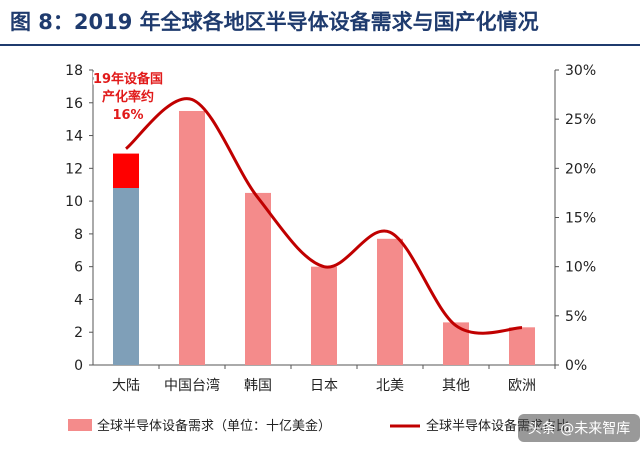 The image size is (640, 452). What do you see at coordinates (576, 317) in the screenshot?
I see `right-tick-label: 5%` at bounding box center [576, 317].